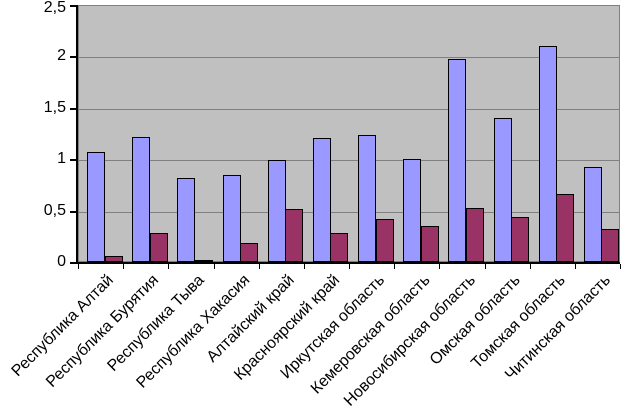 This screenshot has width=623, height=420. I want to click on y-axis-tick-label: 0,5, so click(54, 210).